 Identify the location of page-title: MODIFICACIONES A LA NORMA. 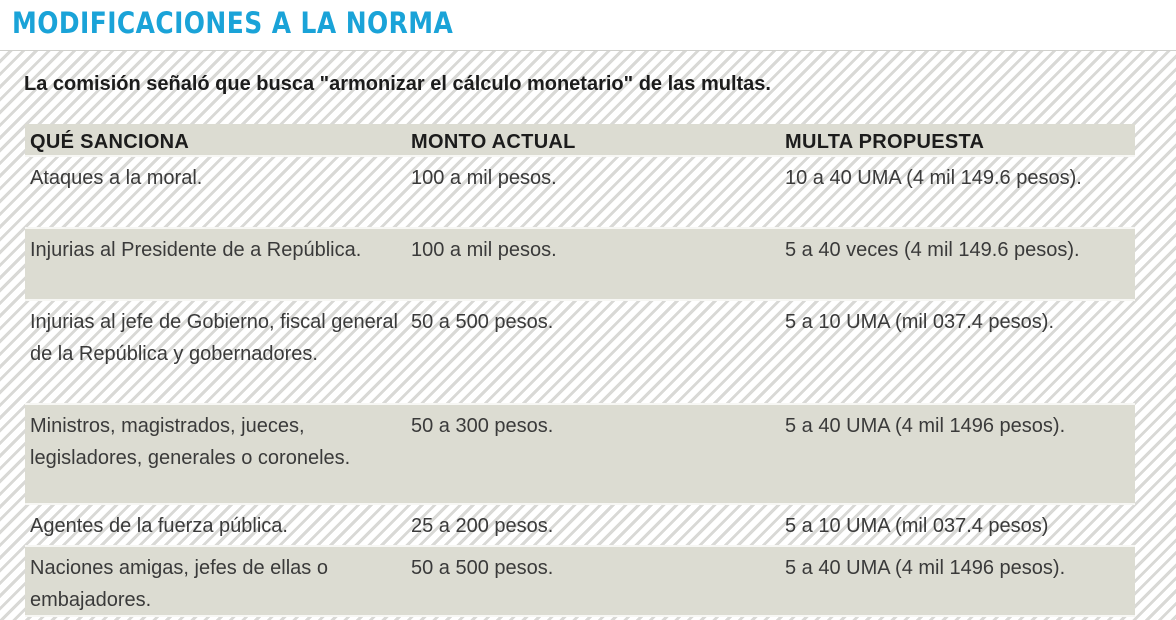
(233, 23).